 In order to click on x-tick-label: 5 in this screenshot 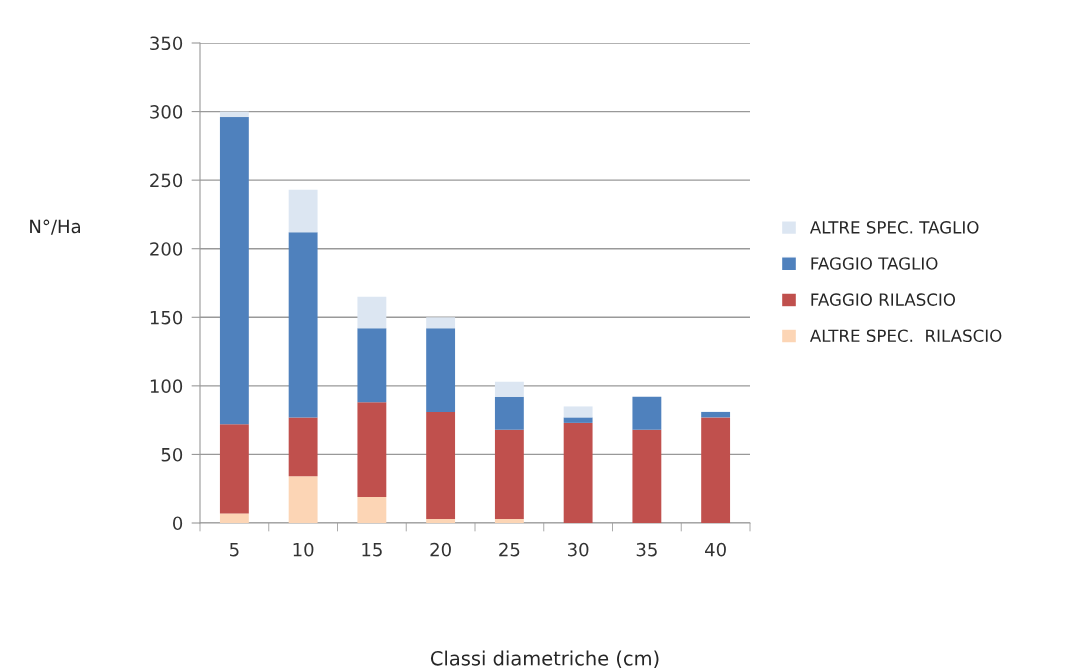, I will do `click(234, 550)`.